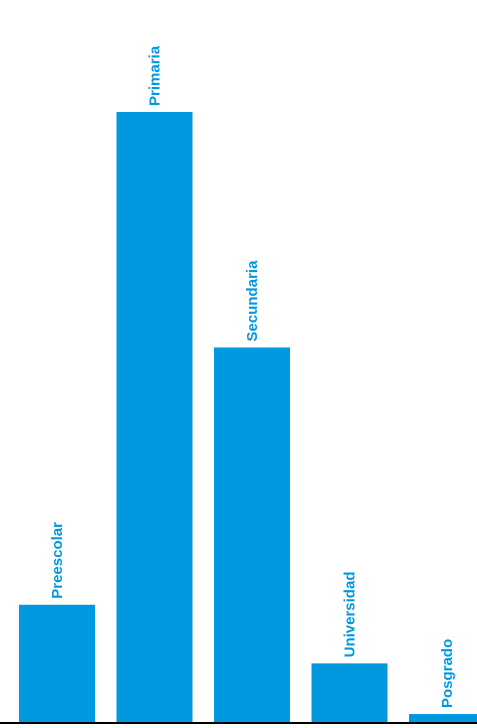 The height and width of the screenshot is (728, 477). What do you see at coordinates (350, 615) in the screenshot?
I see `bar-label-universidad: Universidad` at bounding box center [350, 615].